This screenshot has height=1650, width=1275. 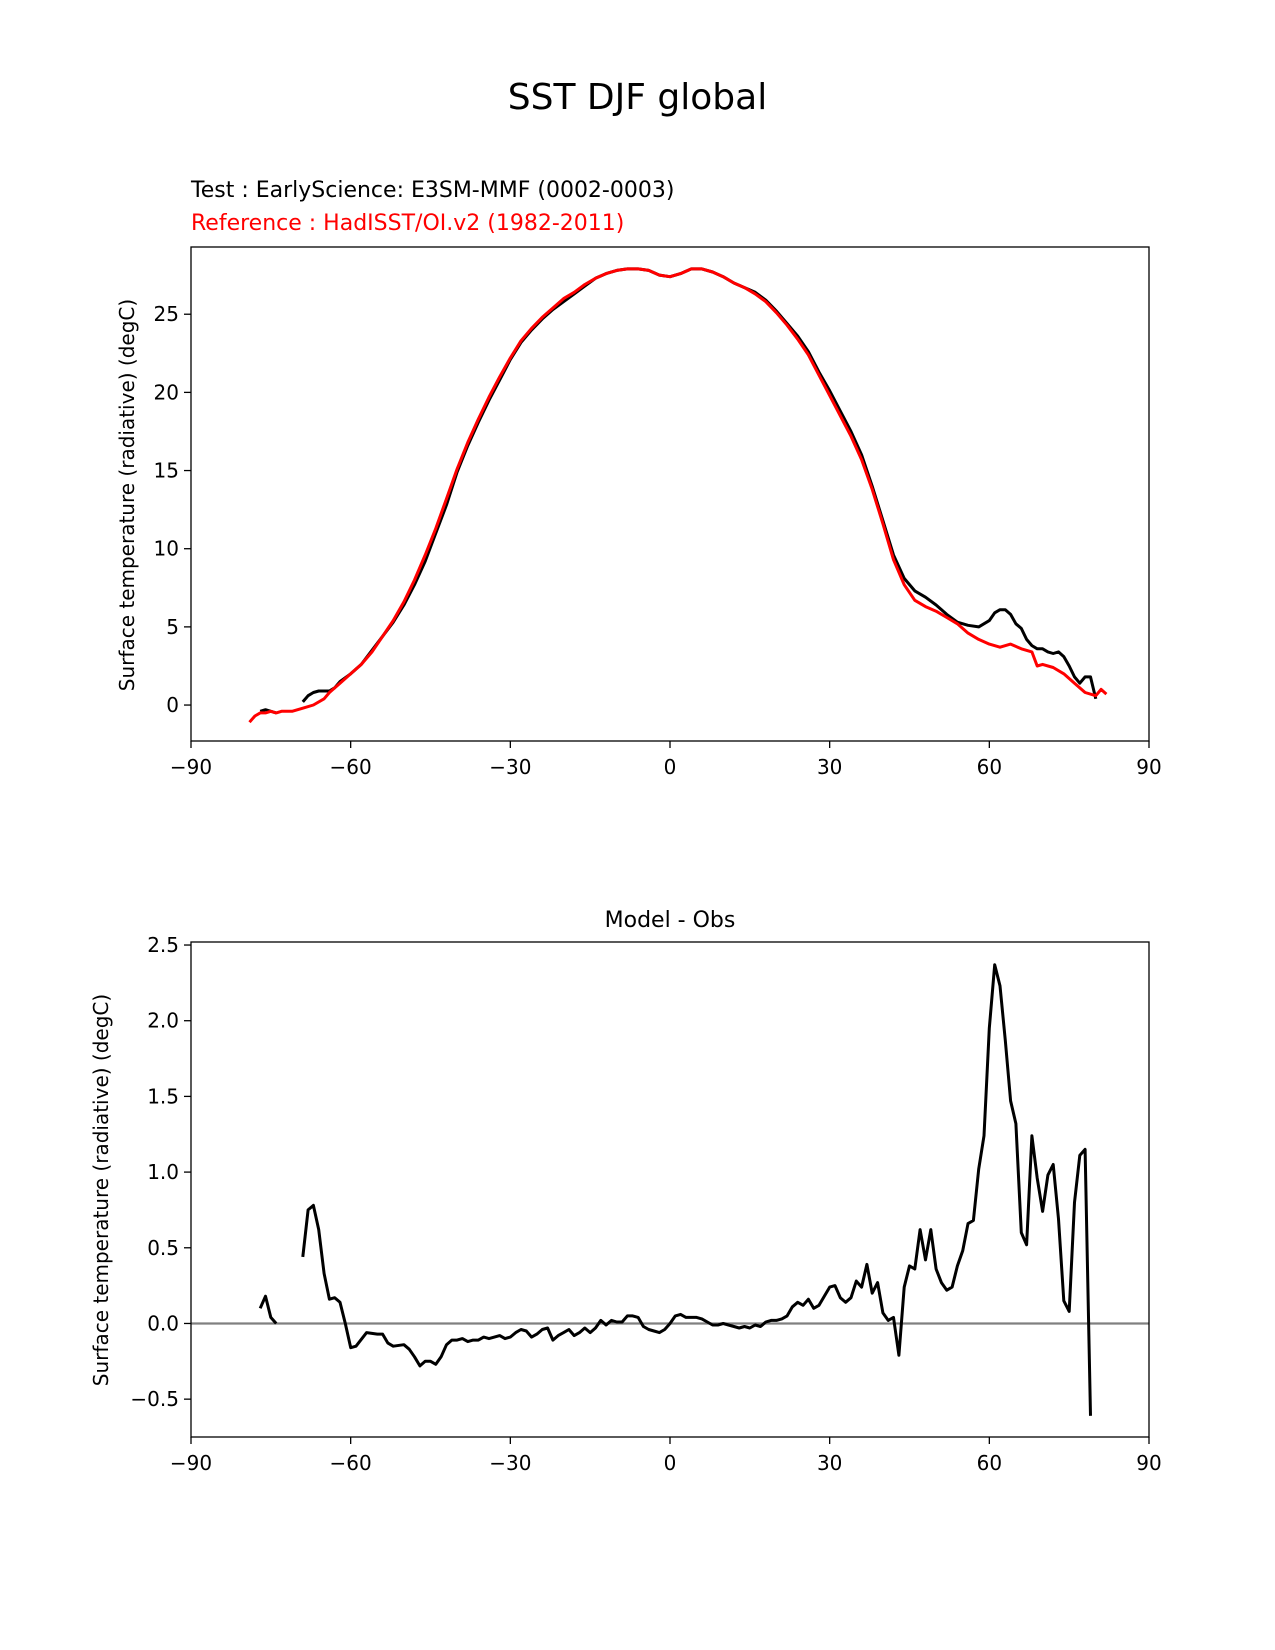 What do you see at coordinates (166, 549) in the screenshot?
I see `y-tick-label: 10` at bounding box center [166, 549].